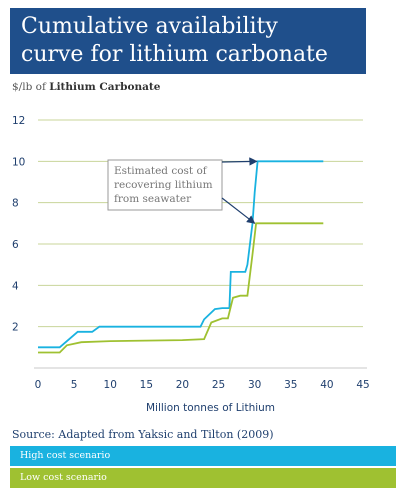 The image size is (406, 500). Describe the element at coordinates (146, 385) in the screenshot. I see `x-tick-label-15: 15` at that location.